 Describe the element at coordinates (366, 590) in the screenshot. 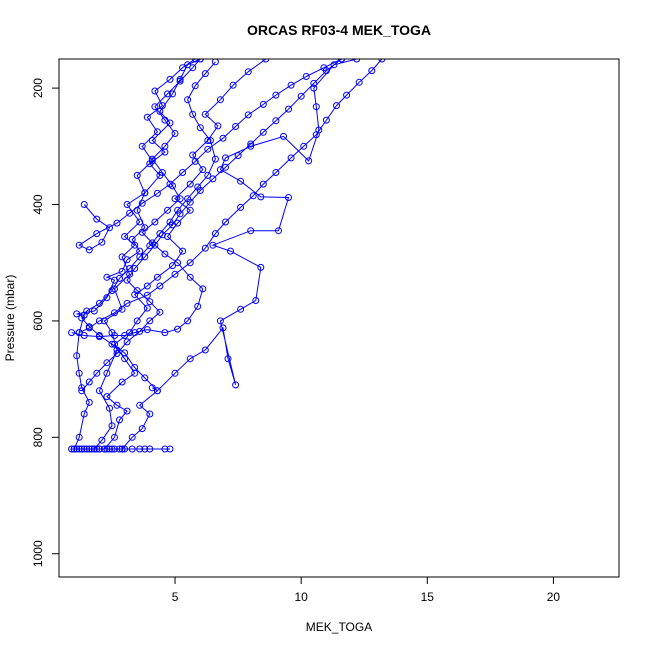

I see `x-axis: 5 10 15 20` at that location.